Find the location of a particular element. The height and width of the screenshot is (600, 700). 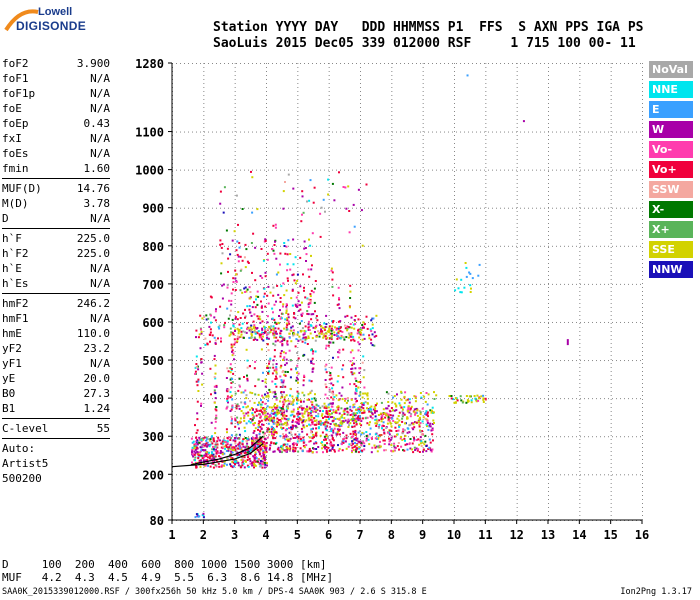

y-tick-label: 800 is located at coordinates (153, 247).